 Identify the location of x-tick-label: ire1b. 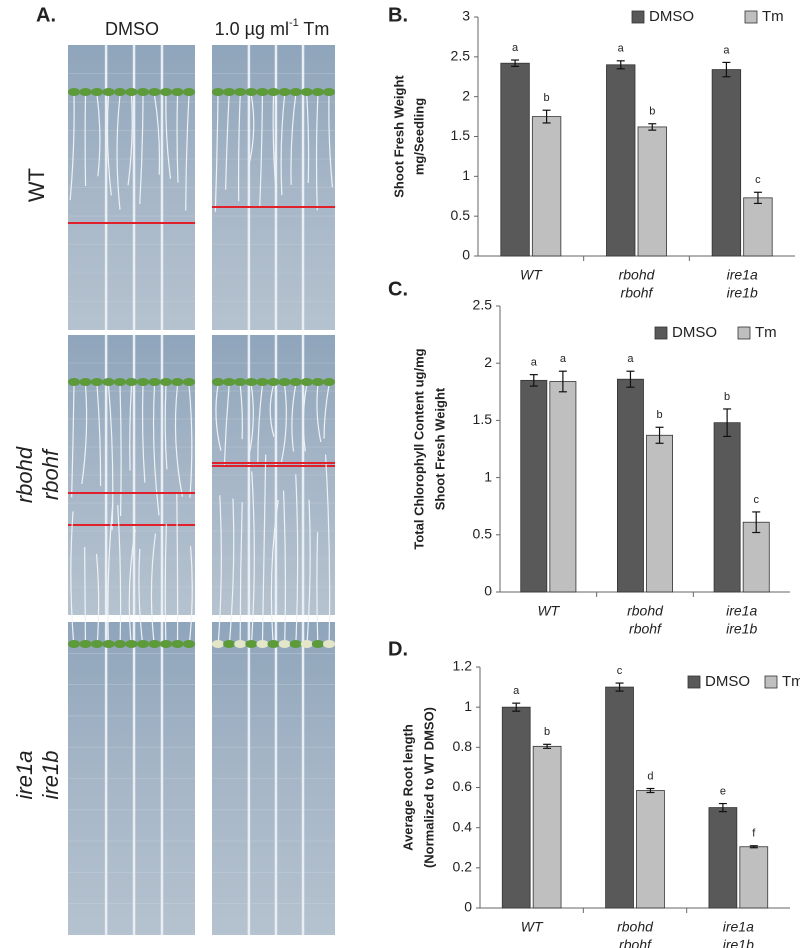
(738, 942).